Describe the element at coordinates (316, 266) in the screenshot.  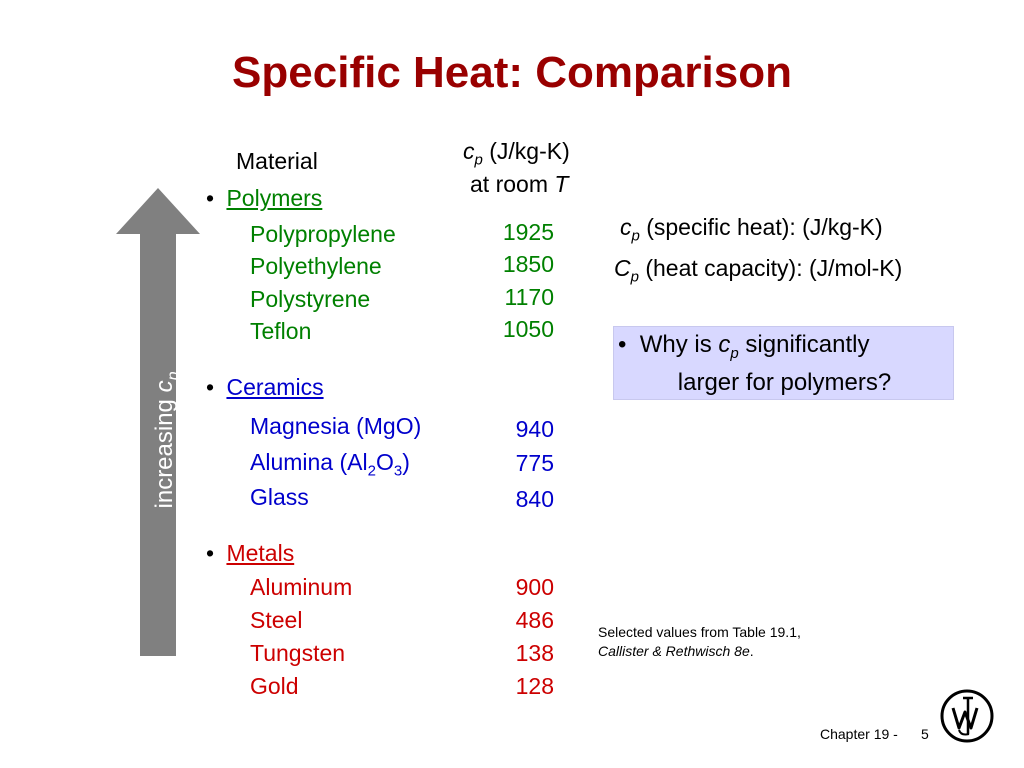
I see `material-polyethylene: Polyethylene` at that location.